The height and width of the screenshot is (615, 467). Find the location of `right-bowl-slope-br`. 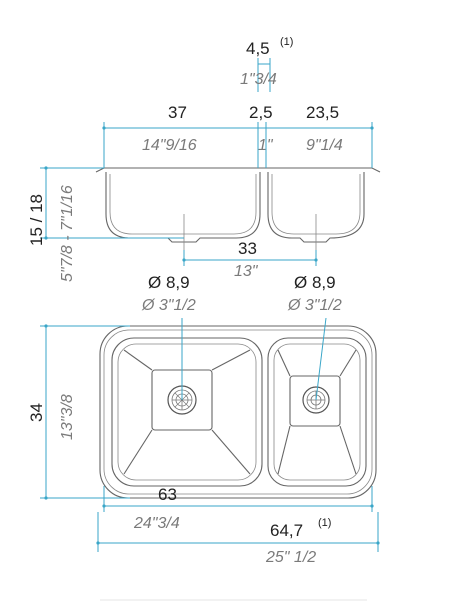

right-bowl-slope-br is located at coordinates (348, 450).